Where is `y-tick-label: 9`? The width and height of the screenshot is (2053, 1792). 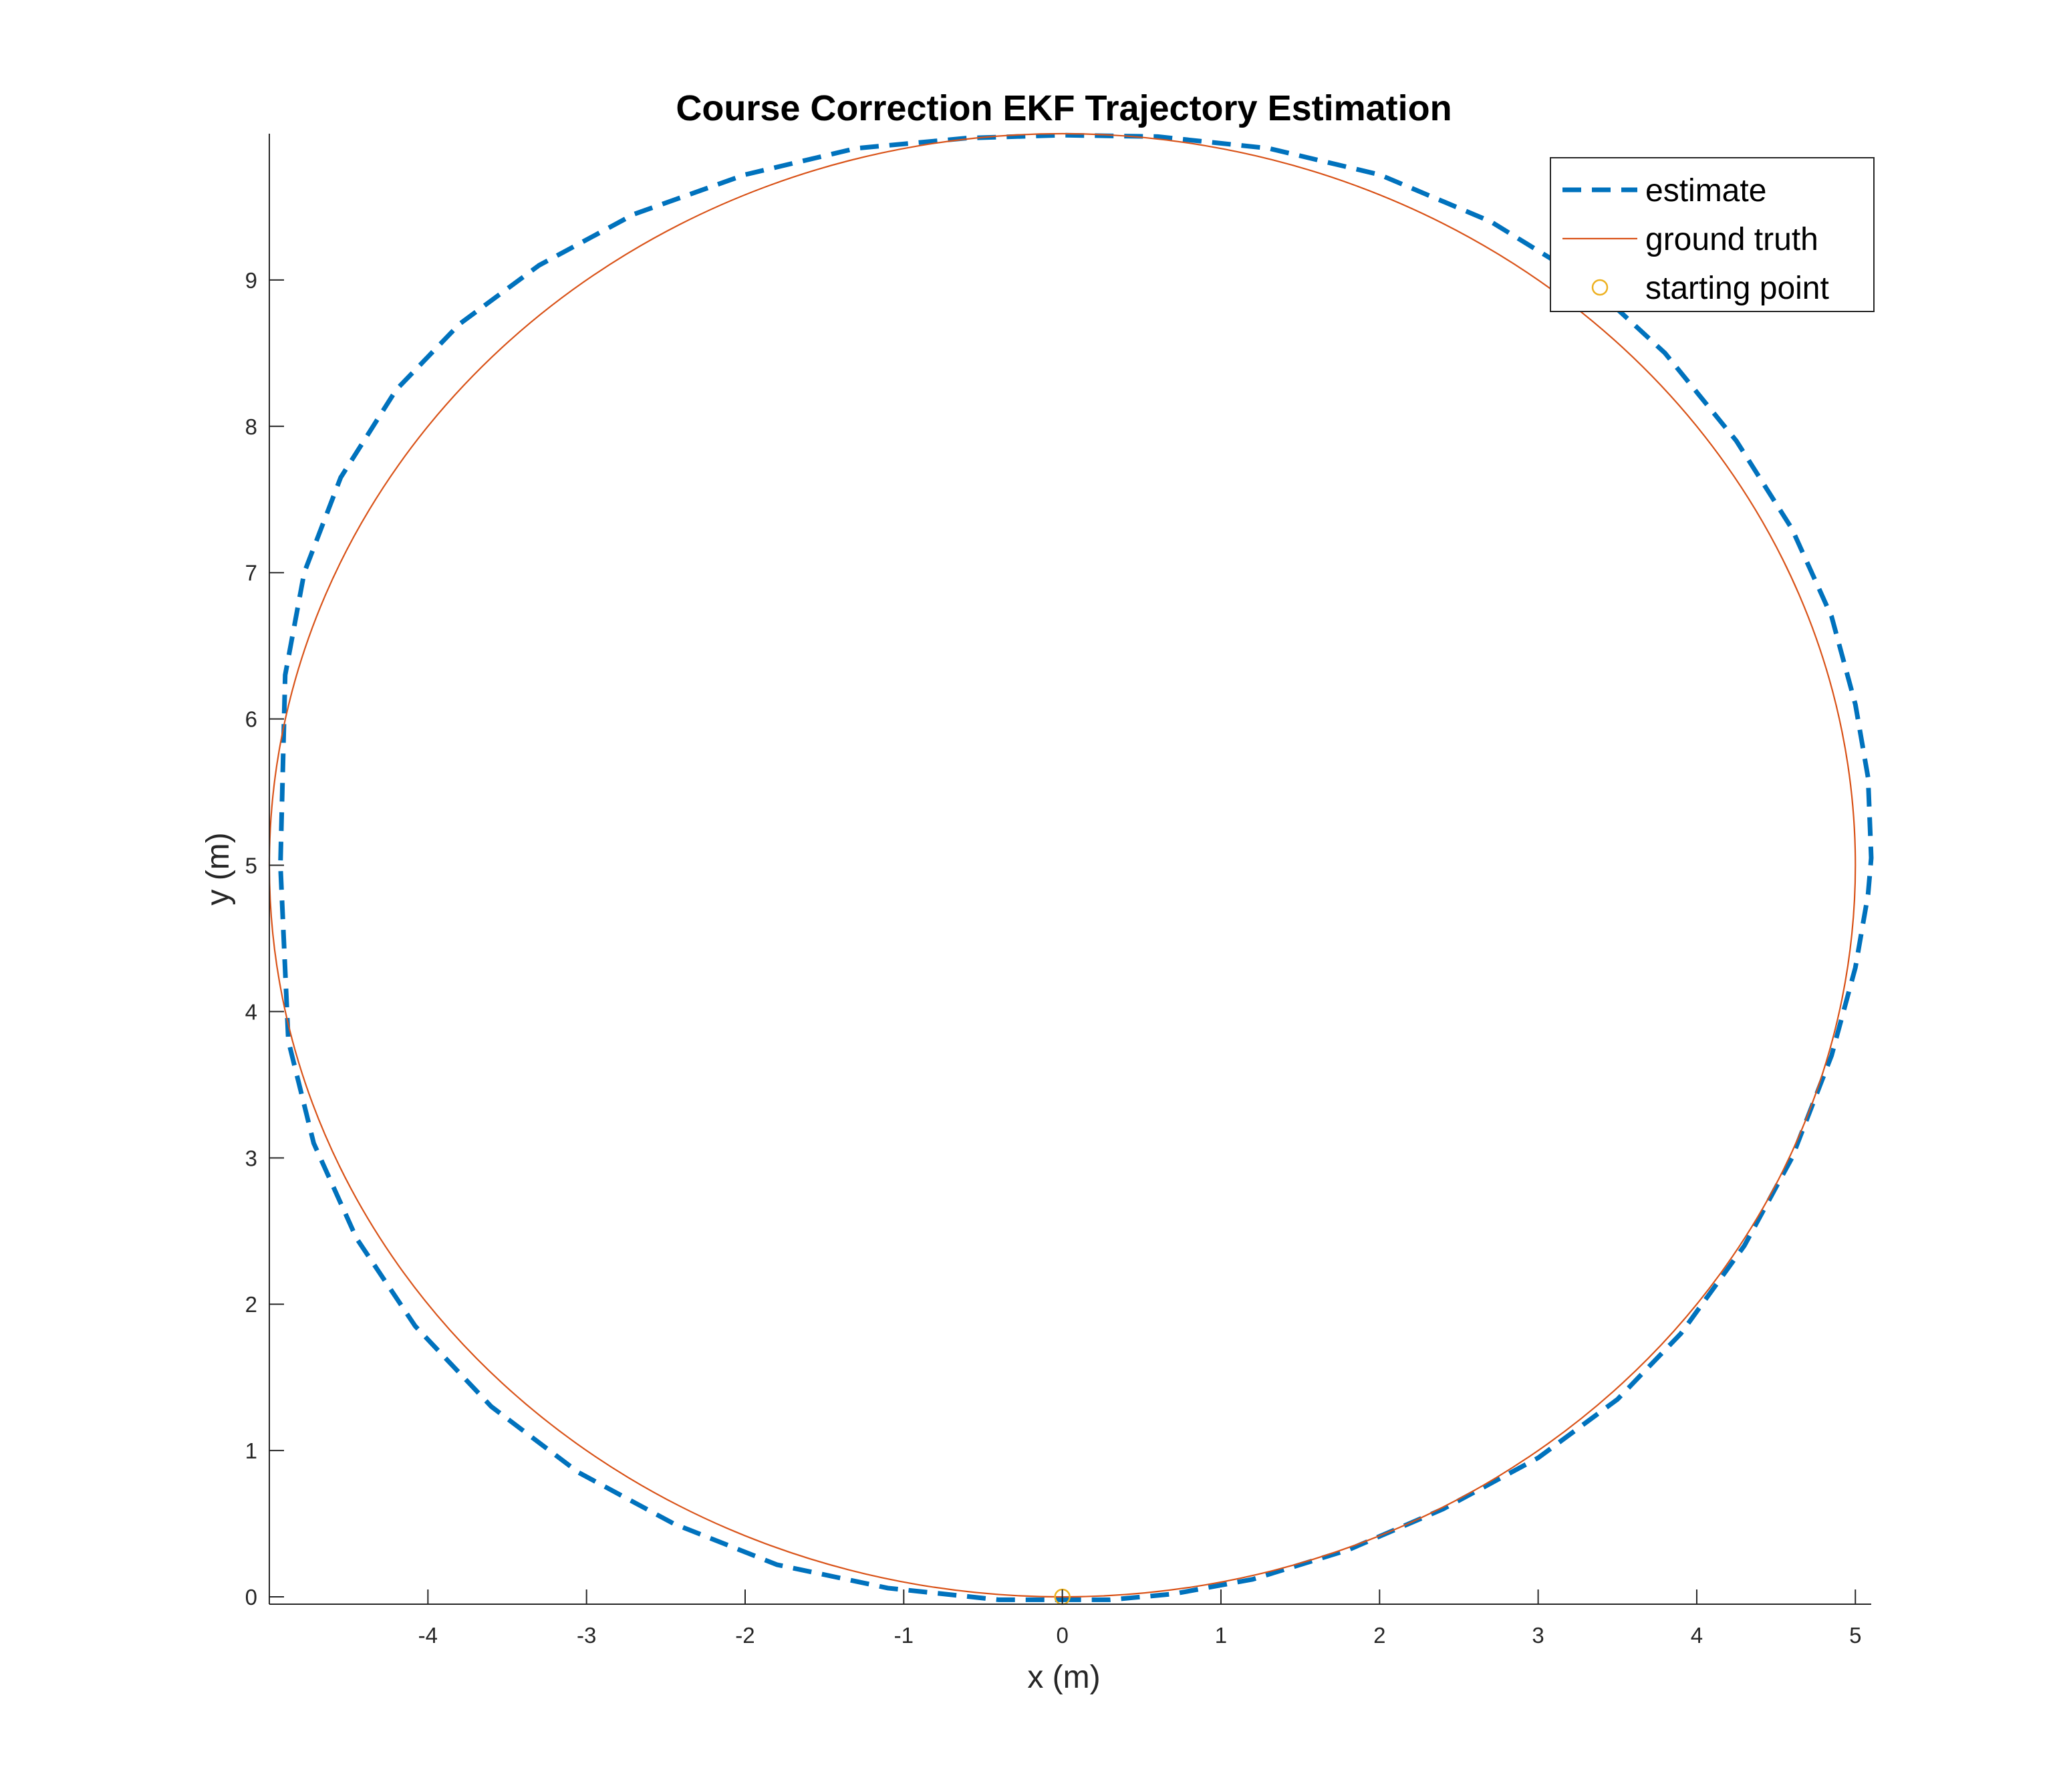 y-tick-label: 9 is located at coordinates (251, 280).